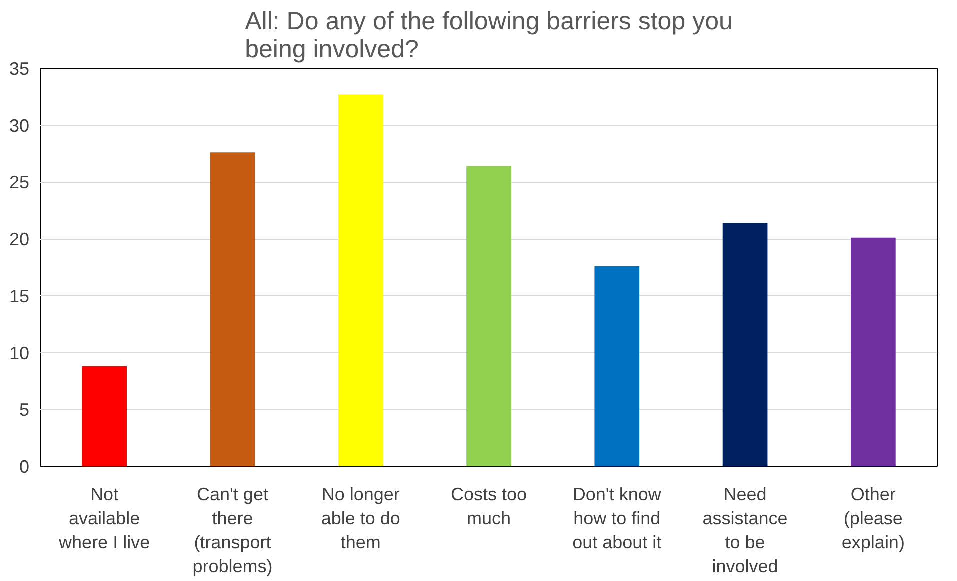 This screenshot has width=957, height=581. Describe the element at coordinates (360, 518) in the screenshot. I see `x-tick-label: No longer able to do them` at that location.